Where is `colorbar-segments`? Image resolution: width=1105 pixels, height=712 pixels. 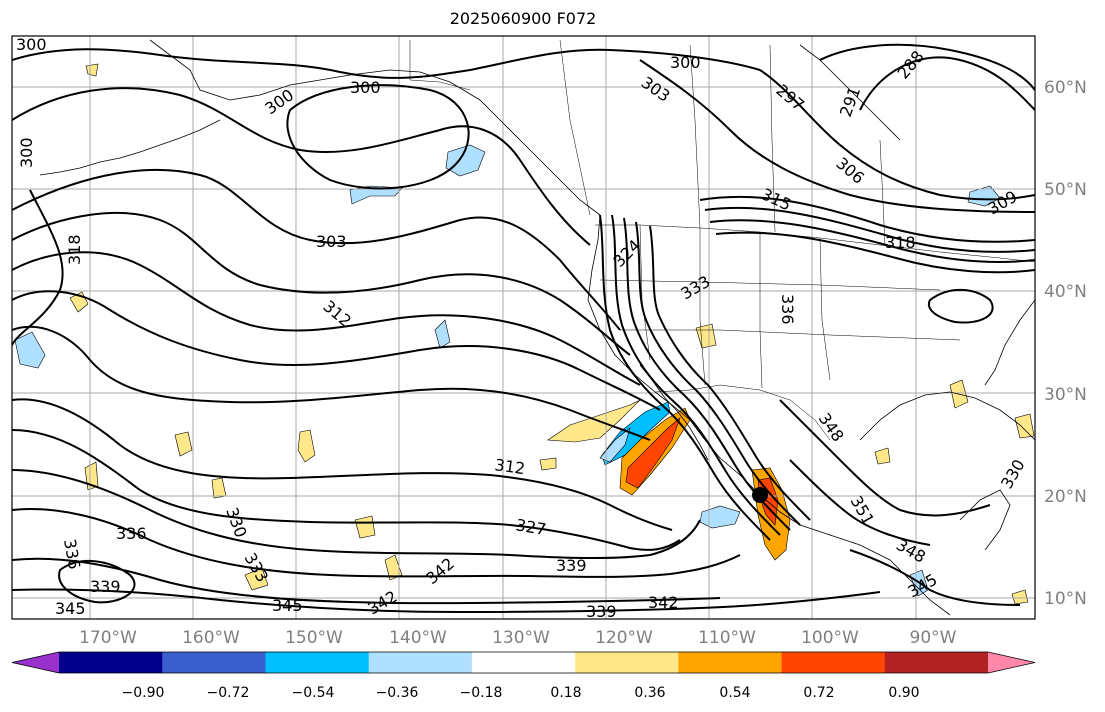
colorbar-segments is located at coordinates (523, 662).